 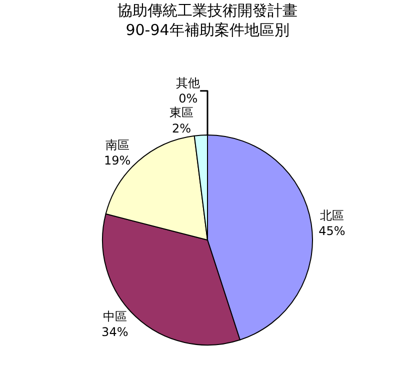 I want to click on data-label: 45%, so click(x=332, y=231).